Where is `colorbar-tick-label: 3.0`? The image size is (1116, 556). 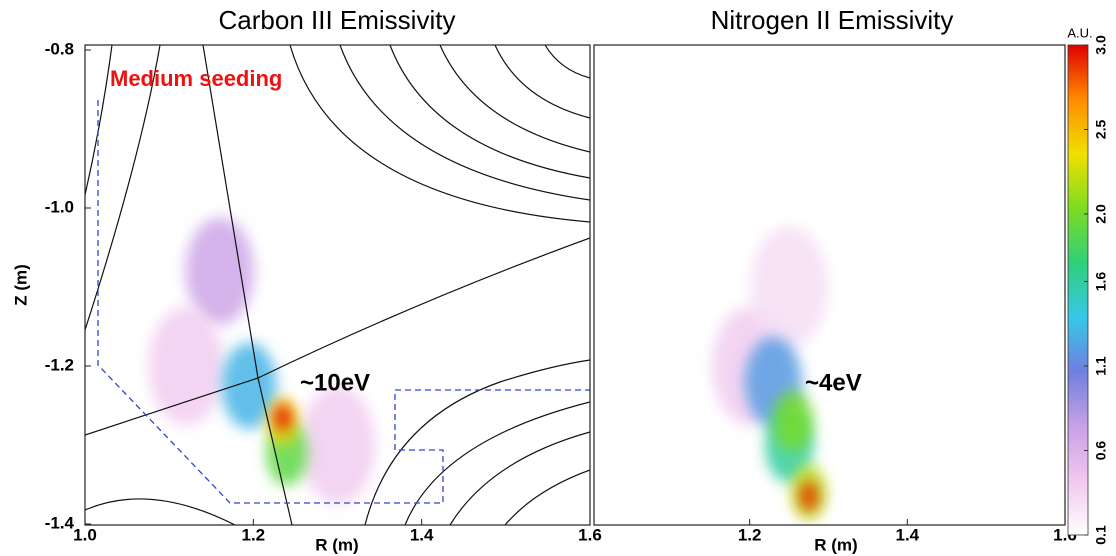
colorbar-tick-label: 3.0 is located at coordinates (1101, 45).